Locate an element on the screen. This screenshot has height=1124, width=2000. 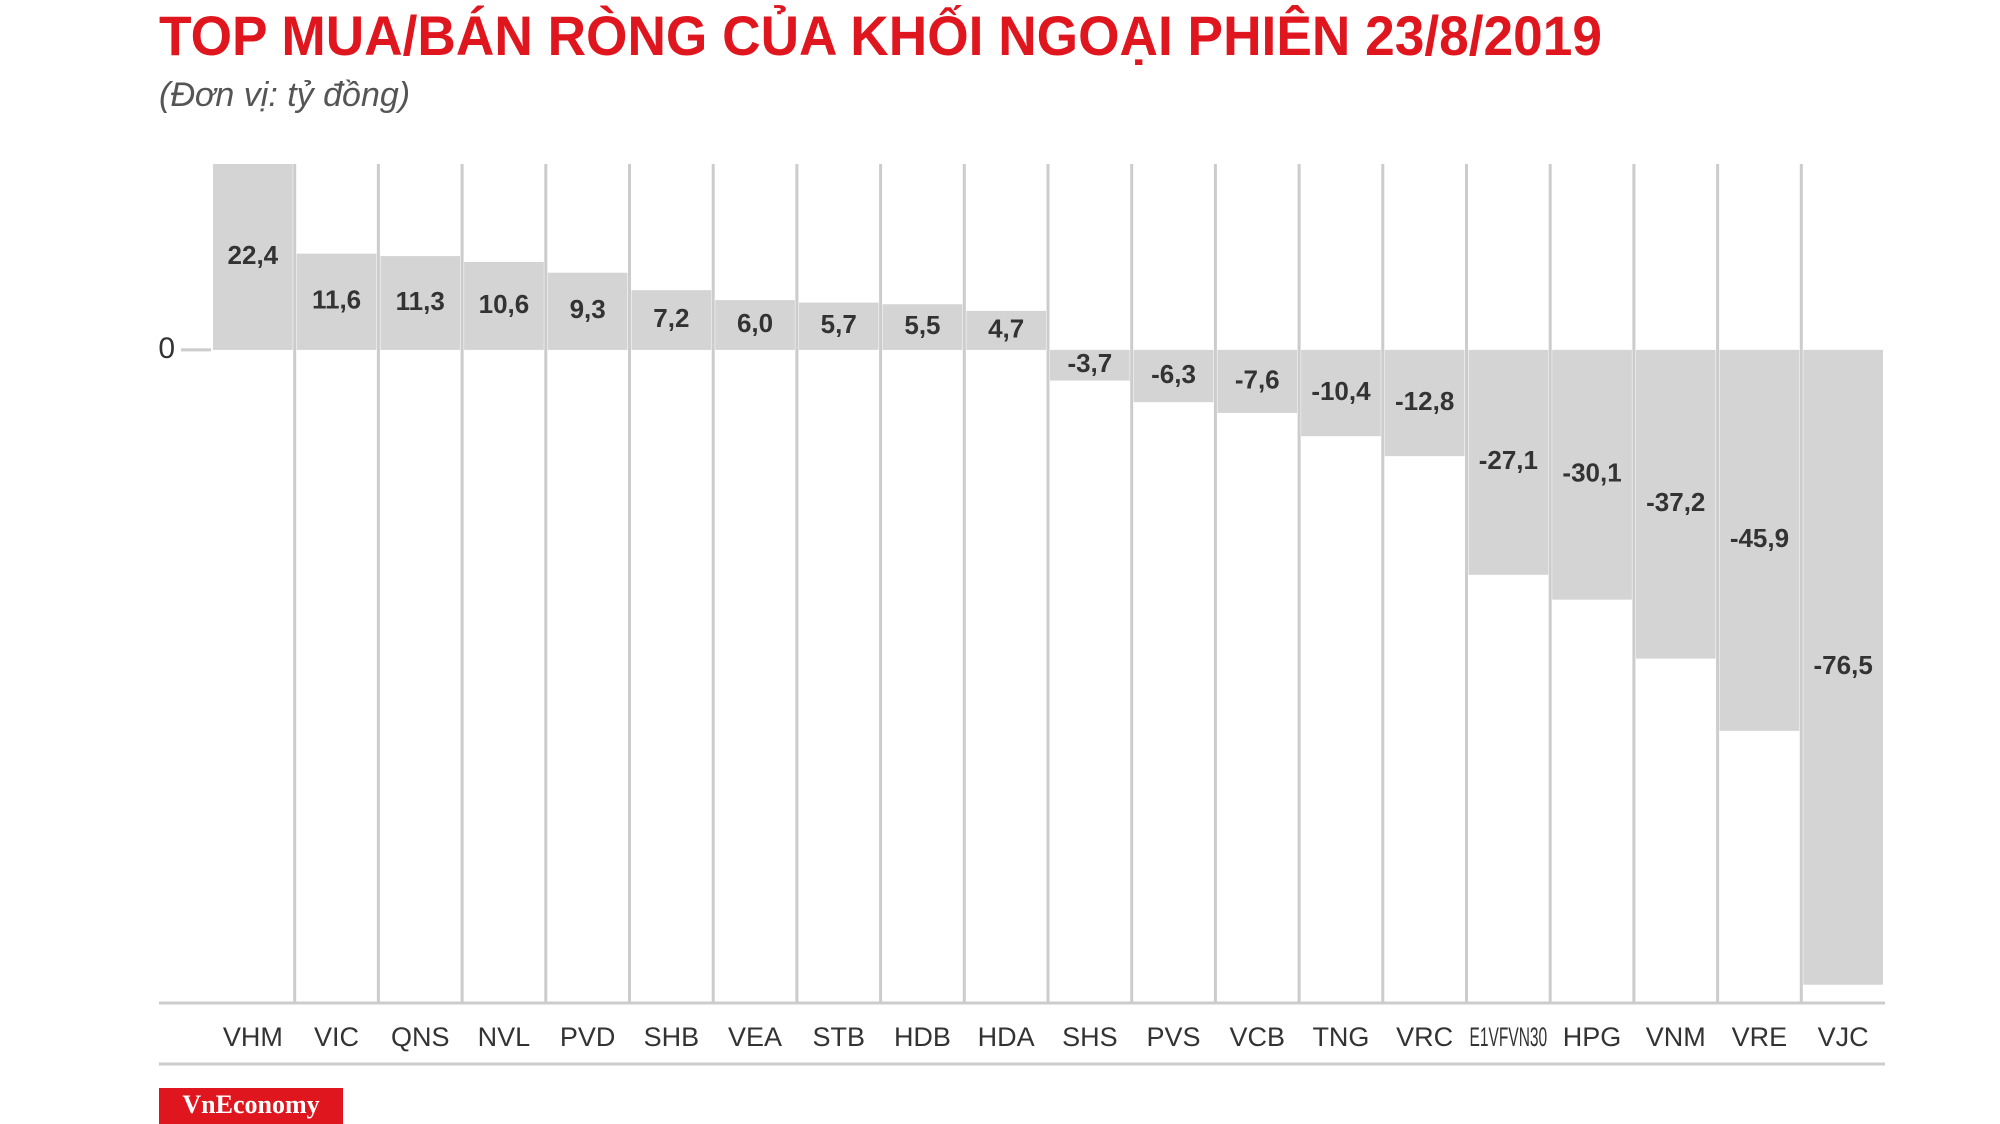
logo-box is located at coordinates (251, 1106).